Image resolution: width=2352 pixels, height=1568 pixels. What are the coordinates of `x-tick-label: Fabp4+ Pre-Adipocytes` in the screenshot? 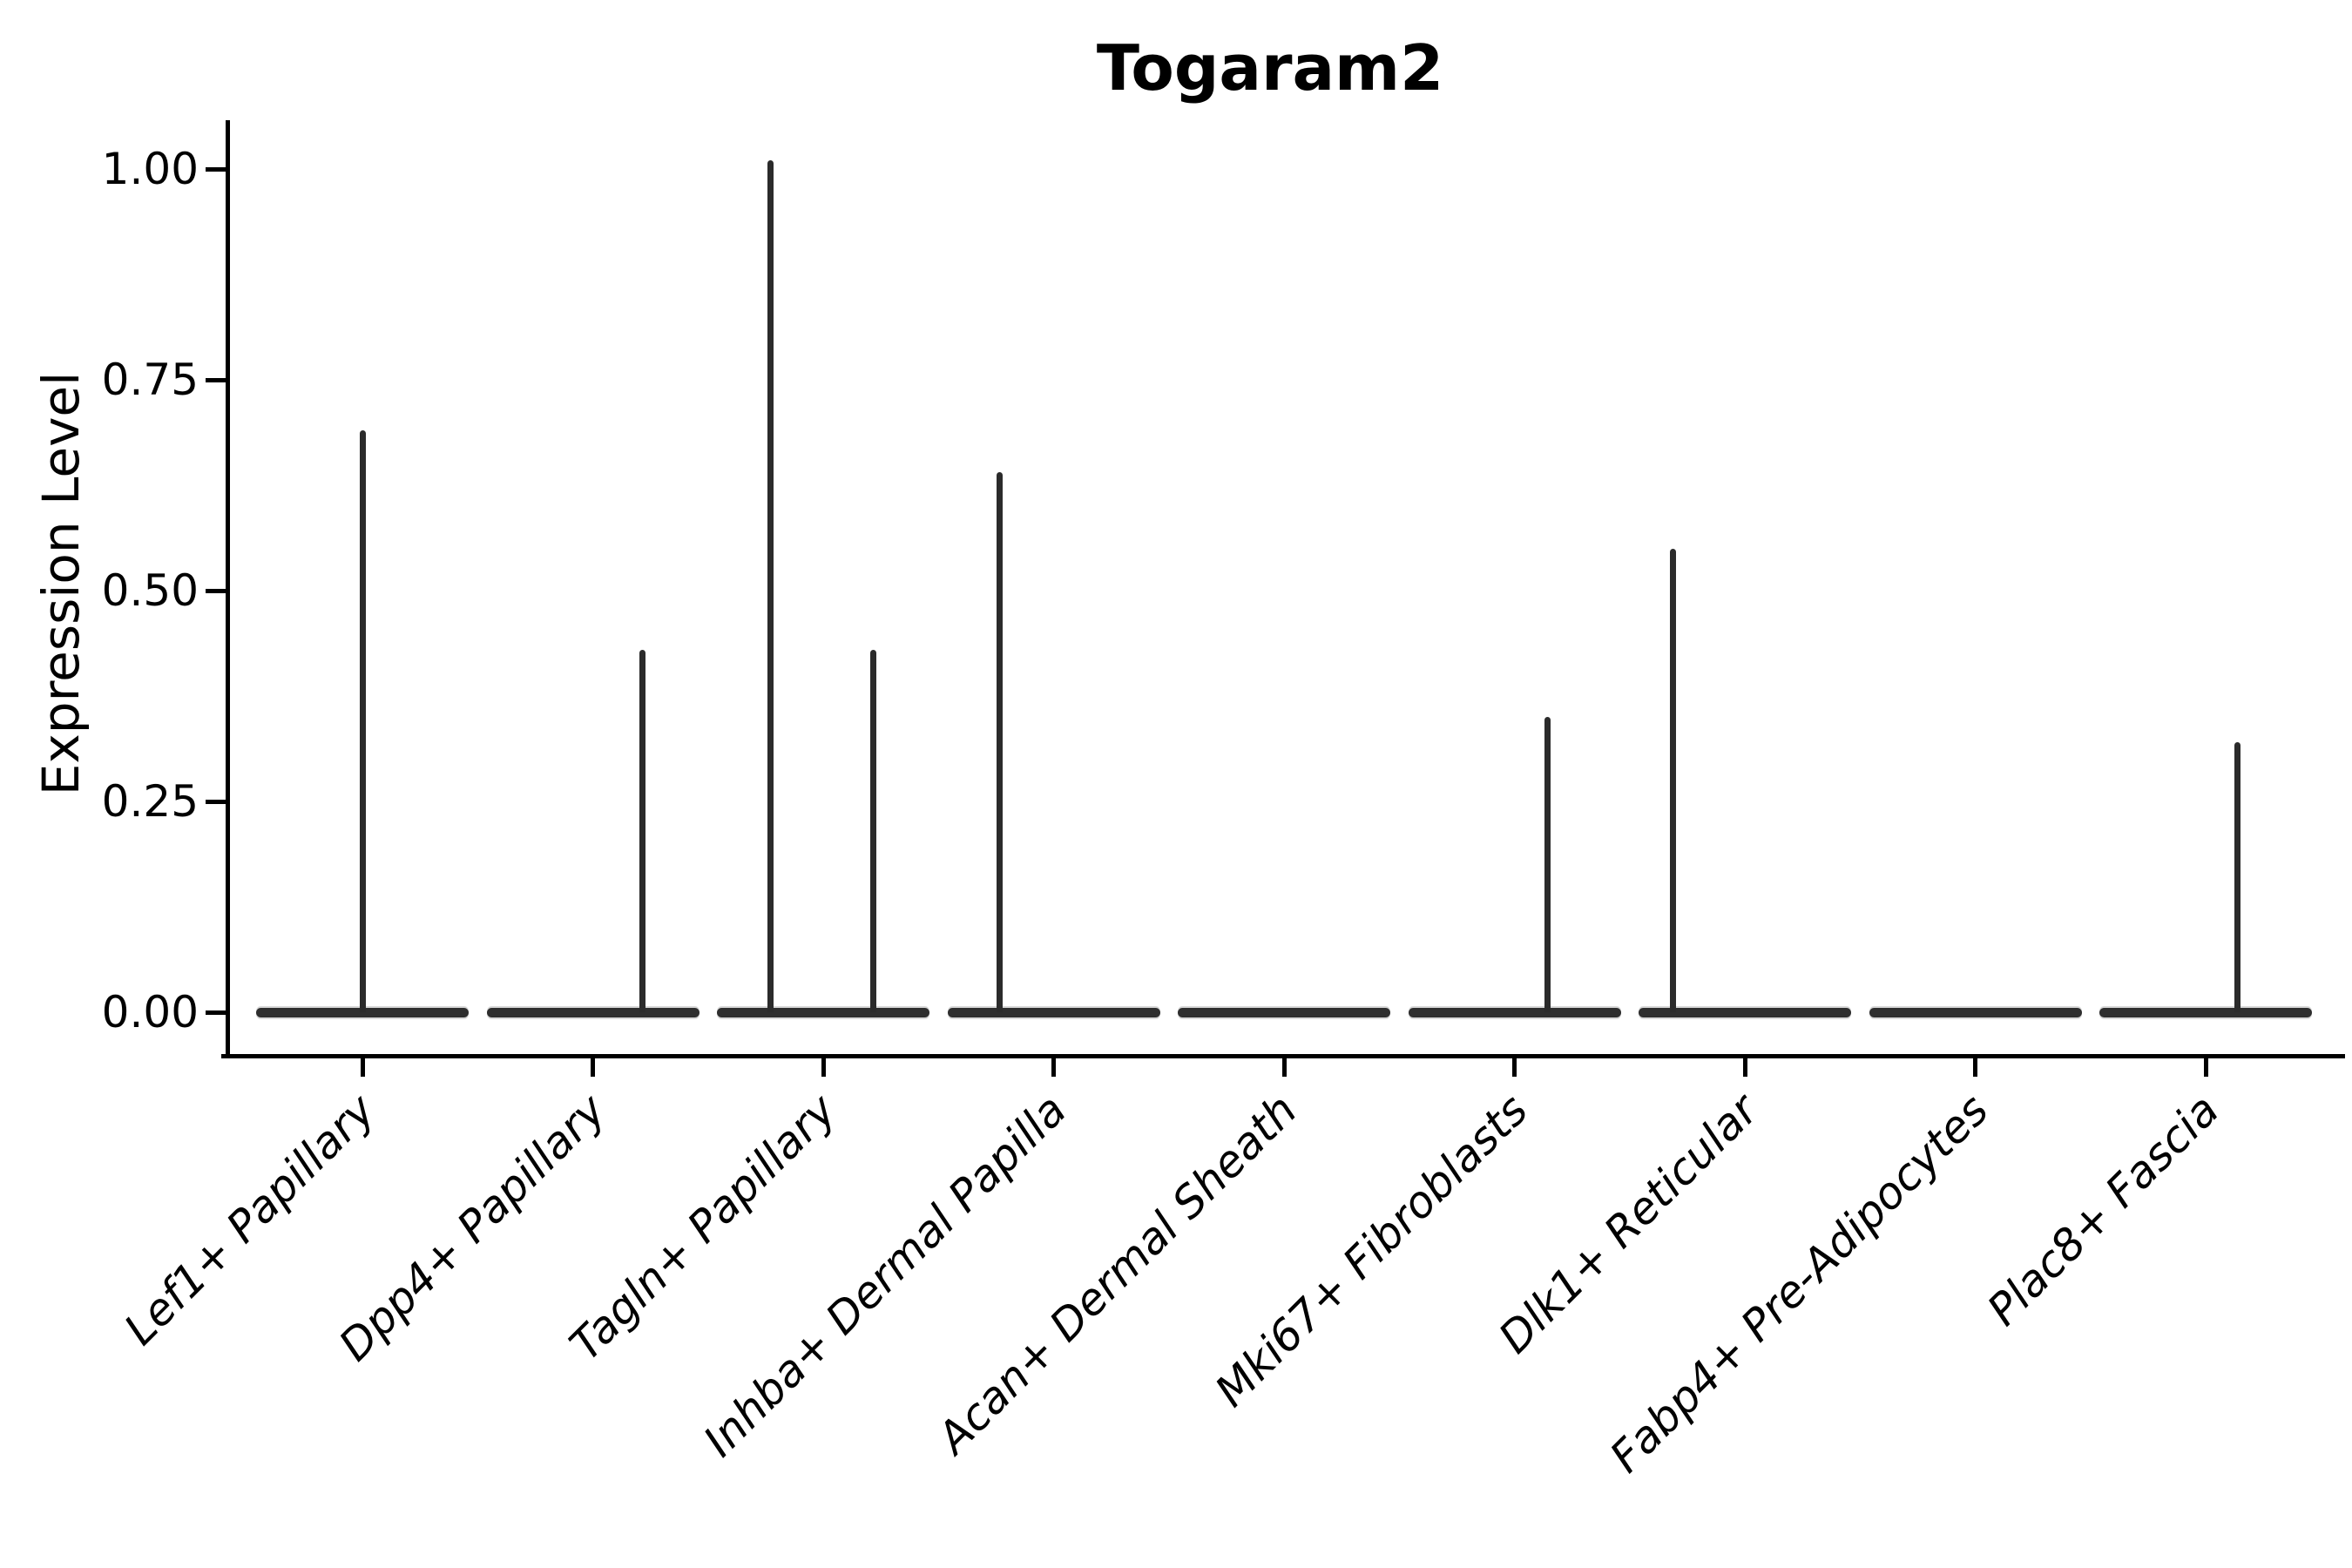 It's located at (1798, 1284).